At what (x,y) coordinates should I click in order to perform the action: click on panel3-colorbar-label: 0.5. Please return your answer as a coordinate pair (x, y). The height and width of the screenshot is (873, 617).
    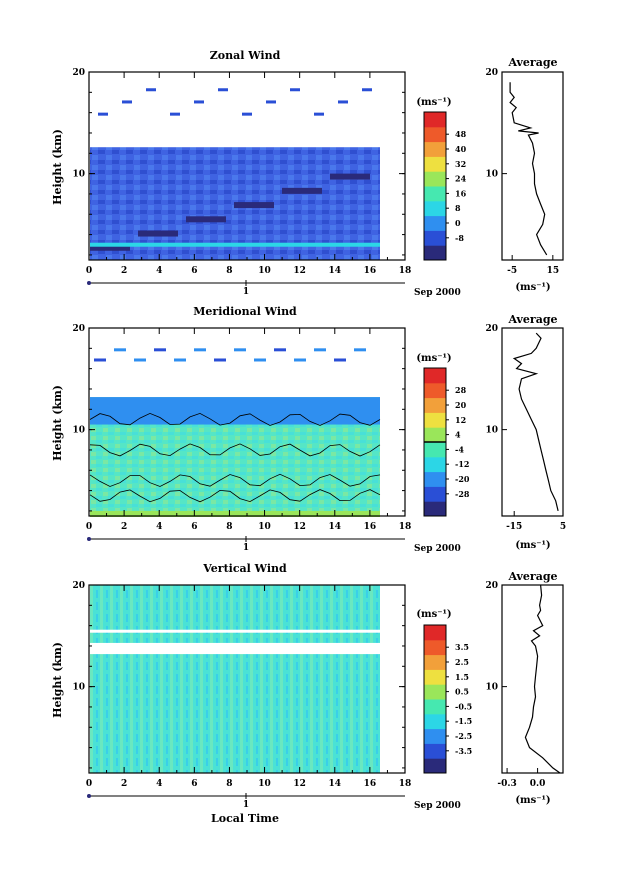
    Looking at the image, I should click on (462, 692).